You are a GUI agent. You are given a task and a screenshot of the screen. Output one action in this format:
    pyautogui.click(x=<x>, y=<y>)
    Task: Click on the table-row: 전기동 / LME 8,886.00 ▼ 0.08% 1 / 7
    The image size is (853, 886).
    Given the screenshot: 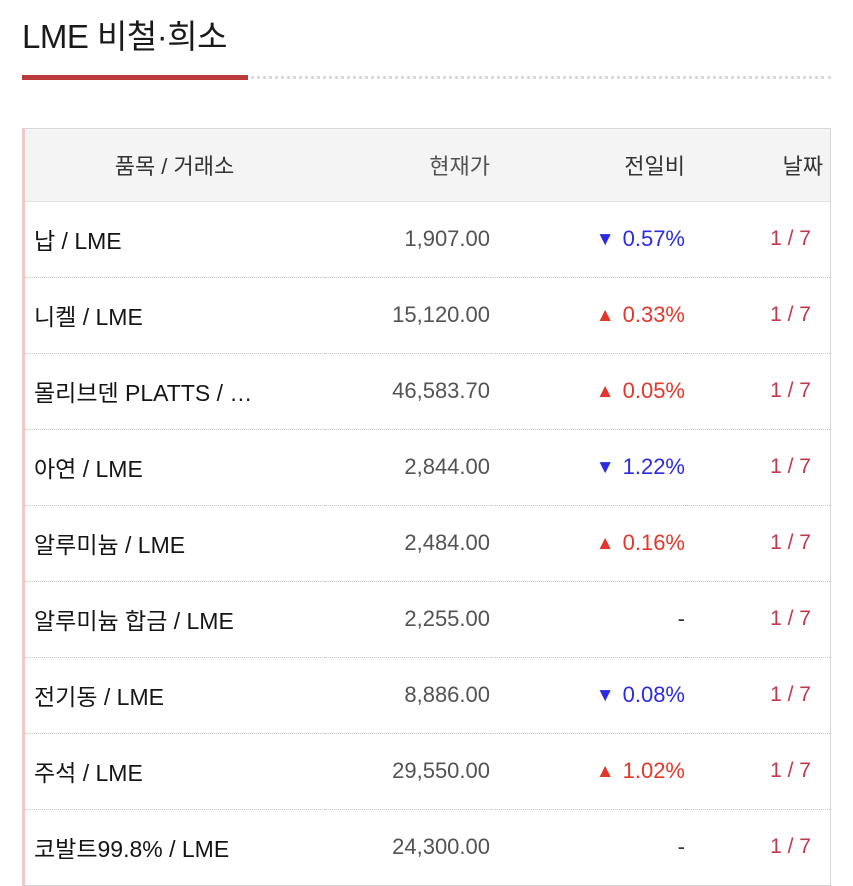 What is the action you would take?
    pyautogui.click(x=427, y=695)
    